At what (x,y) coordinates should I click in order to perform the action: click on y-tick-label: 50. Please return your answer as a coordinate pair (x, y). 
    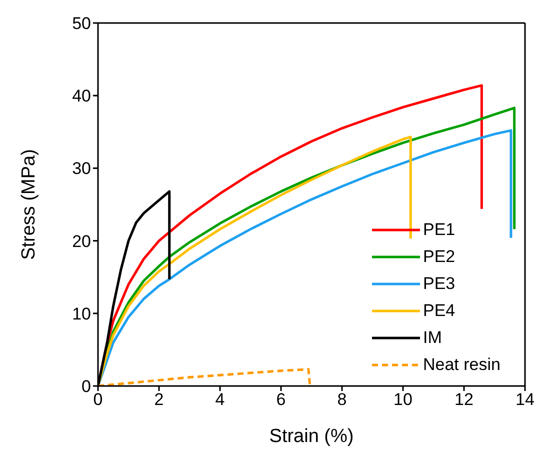
    Looking at the image, I should click on (81, 24).